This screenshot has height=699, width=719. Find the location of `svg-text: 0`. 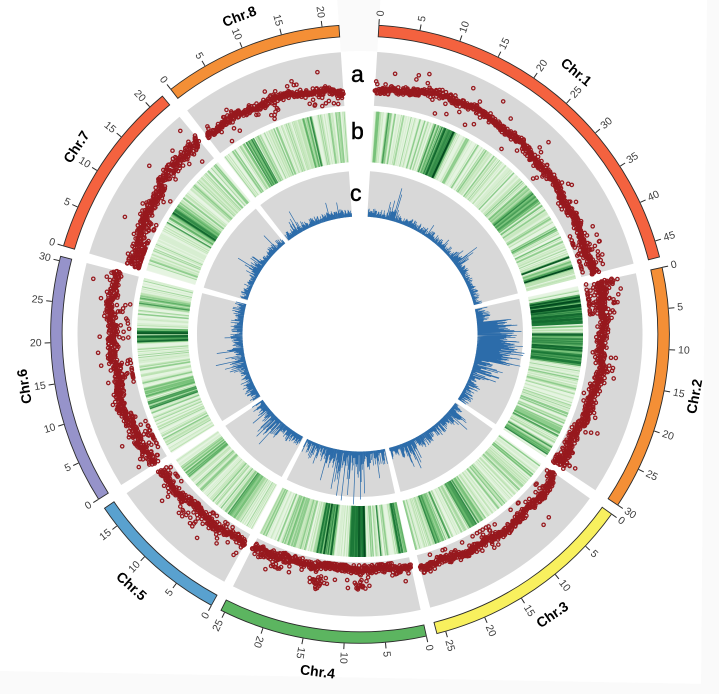

svg-text: 0 is located at coordinates (379, 13).